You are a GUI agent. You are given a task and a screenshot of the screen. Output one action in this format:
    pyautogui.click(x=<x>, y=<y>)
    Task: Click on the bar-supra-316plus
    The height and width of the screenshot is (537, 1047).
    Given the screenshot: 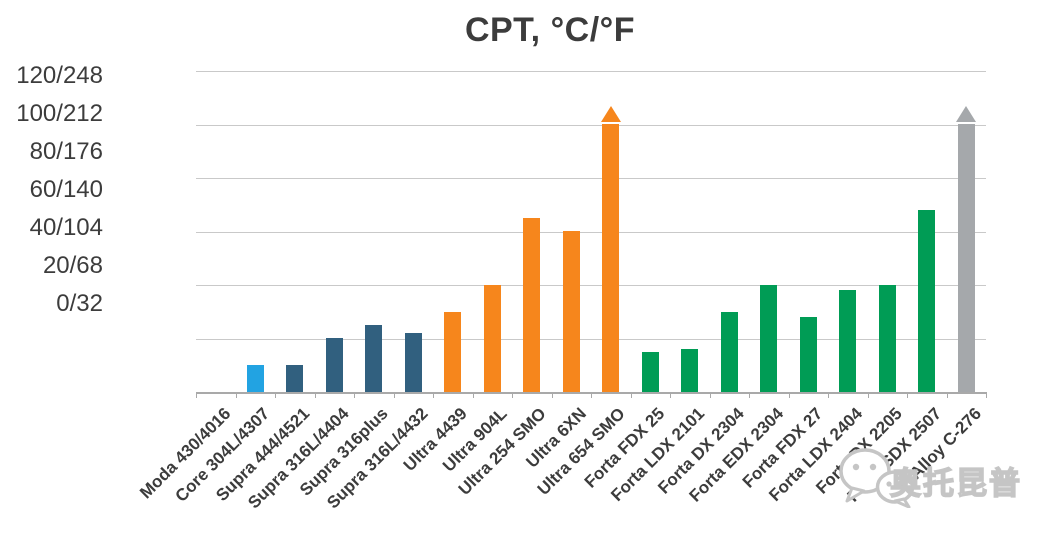 What is the action you would take?
    pyautogui.click(x=374, y=358)
    